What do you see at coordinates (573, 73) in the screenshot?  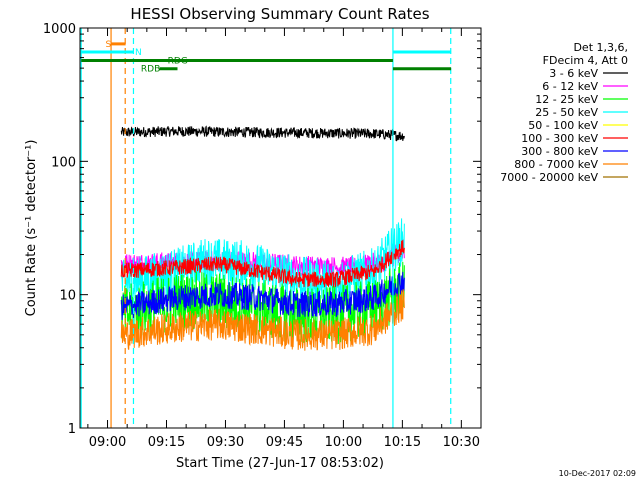 I see `legend-entry-label: 3 - 6 keV` at bounding box center [573, 73].